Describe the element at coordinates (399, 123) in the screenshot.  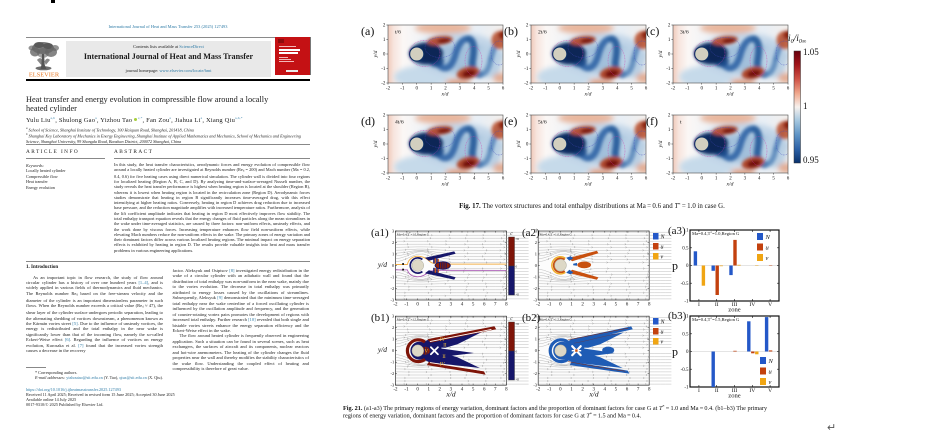
I see `svg-text: 4t/6` at that location.